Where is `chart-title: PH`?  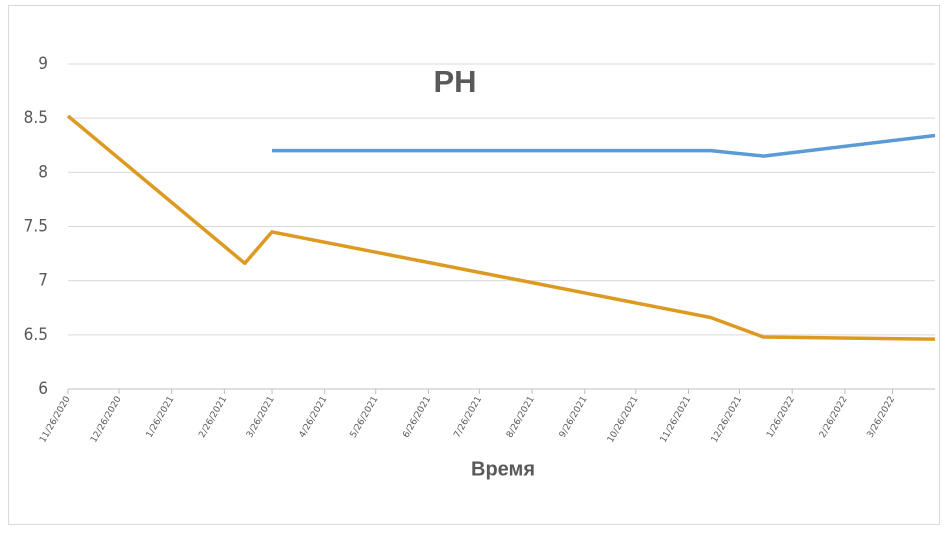 chart-title: PH is located at coordinates (454, 81).